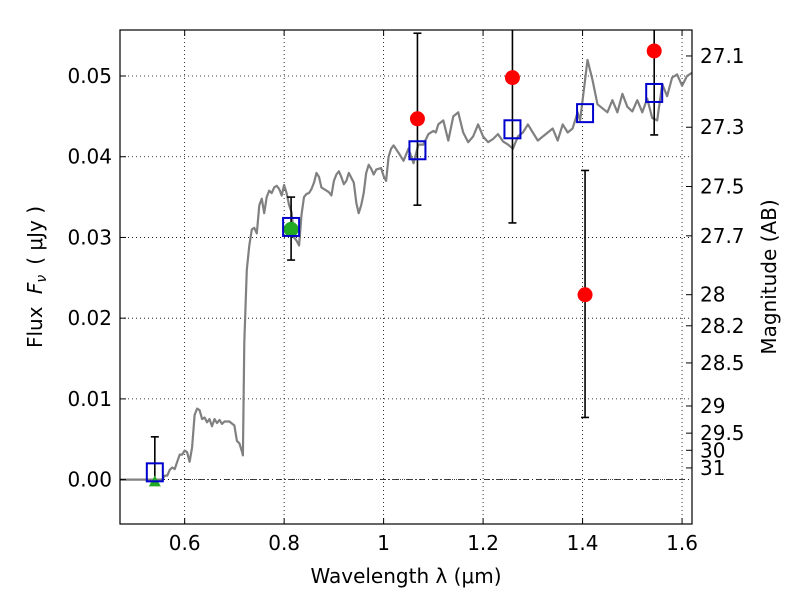  What do you see at coordinates (722, 236) in the screenshot?
I see `mag-tick-label-3: 27.7` at bounding box center [722, 236].